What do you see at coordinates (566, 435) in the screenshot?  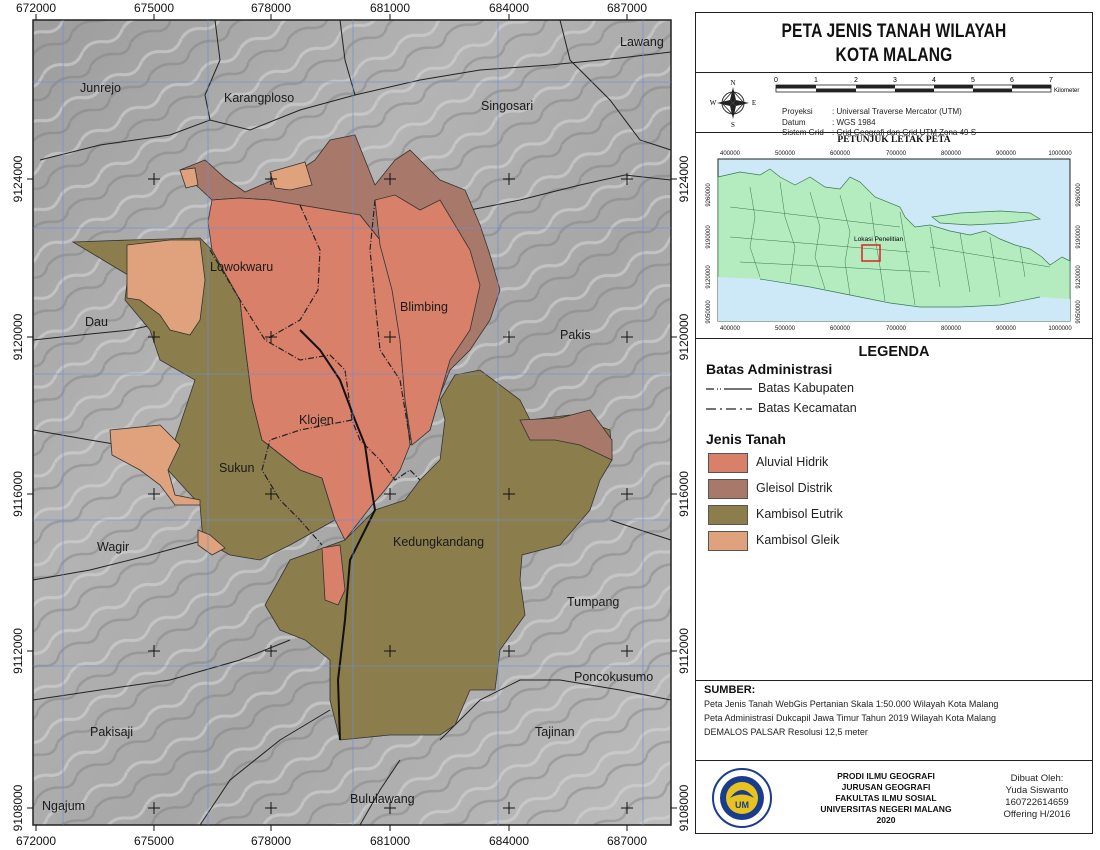 I see `soil-gleisol-distrik-east` at bounding box center [566, 435].